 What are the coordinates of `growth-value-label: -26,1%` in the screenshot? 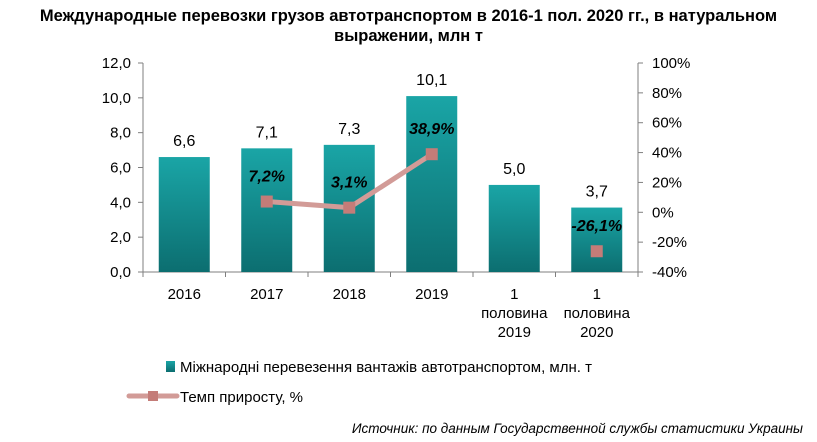 It's located at (596, 226).